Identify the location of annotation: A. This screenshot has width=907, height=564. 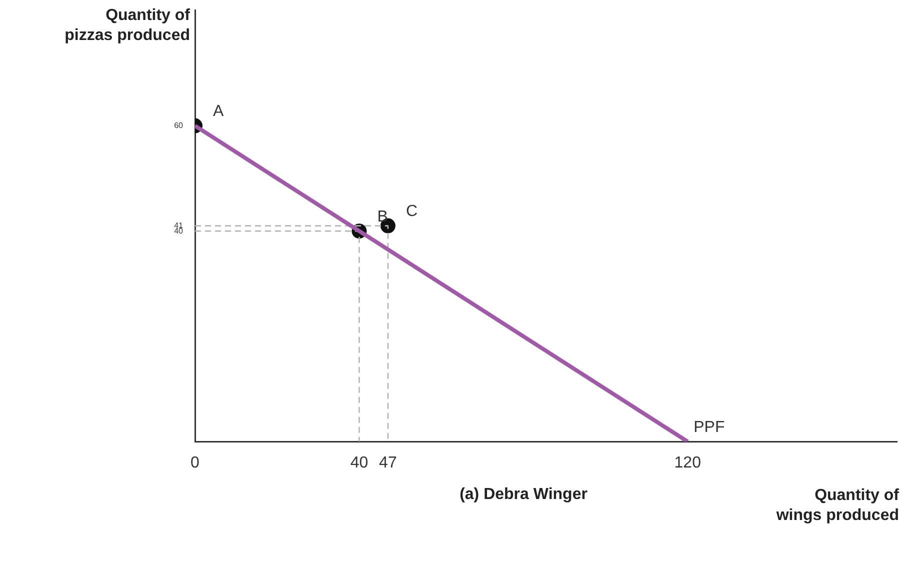
(218, 111).